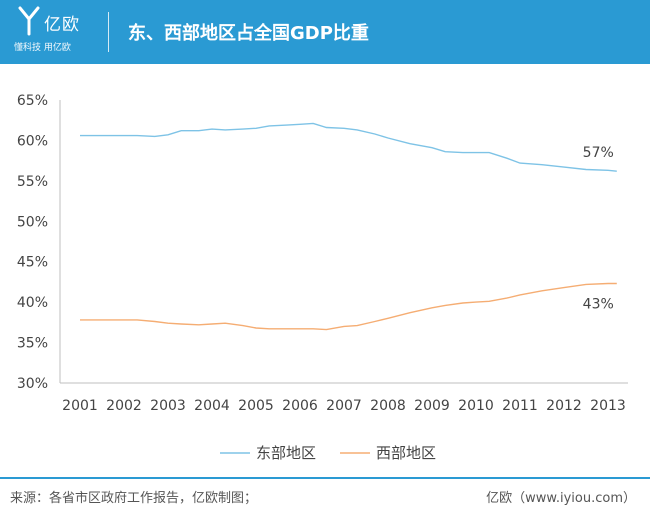 The height and width of the screenshot is (519, 650). I want to click on x-tick-label: 2013, so click(608, 406).